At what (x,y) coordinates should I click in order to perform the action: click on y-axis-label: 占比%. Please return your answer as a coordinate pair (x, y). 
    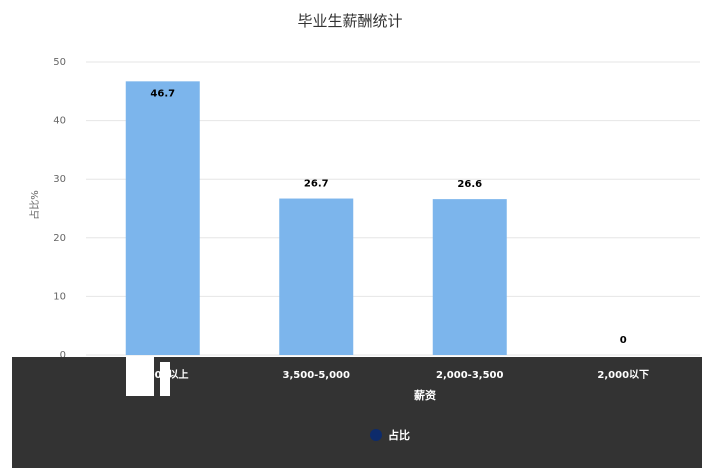
    Looking at the image, I should click on (34, 205).